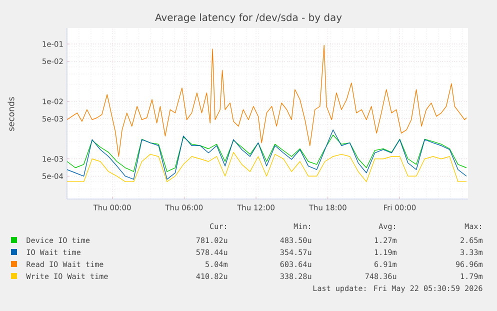 This screenshot has width=497, height=311. Describe the element at coordinates (248, 18) in the screenshot. I see `chart-title: Average latency for /dev/sda - by day` at that location.